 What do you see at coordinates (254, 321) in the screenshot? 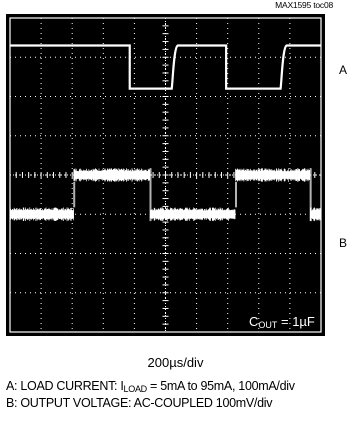
I see `cout-pre: C` at bounding box center [254, 321].